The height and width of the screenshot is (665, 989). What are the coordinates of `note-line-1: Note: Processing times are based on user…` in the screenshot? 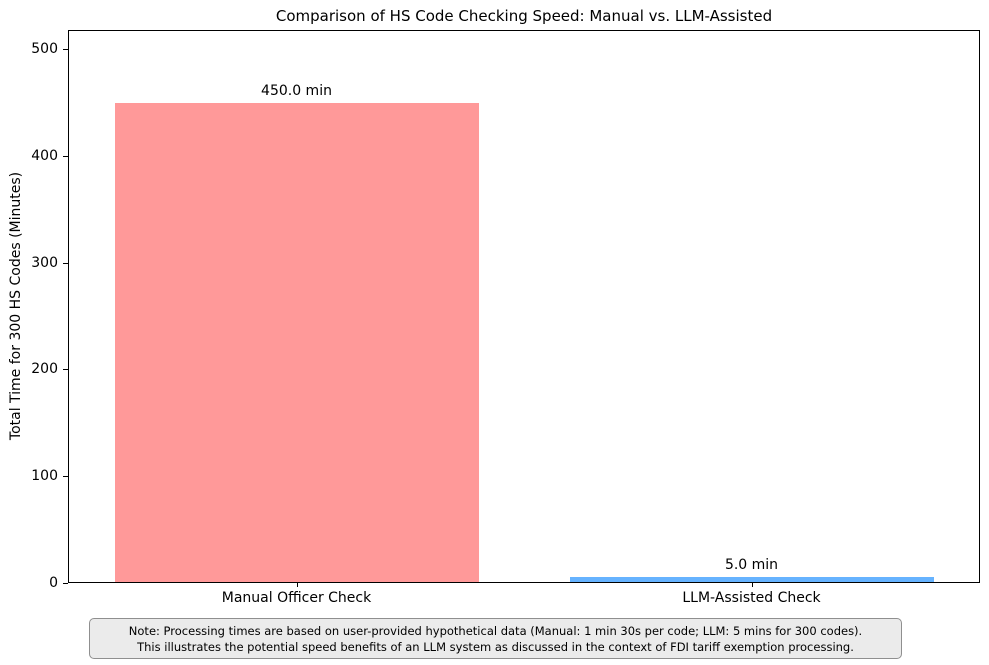 It's located at (495, 631).